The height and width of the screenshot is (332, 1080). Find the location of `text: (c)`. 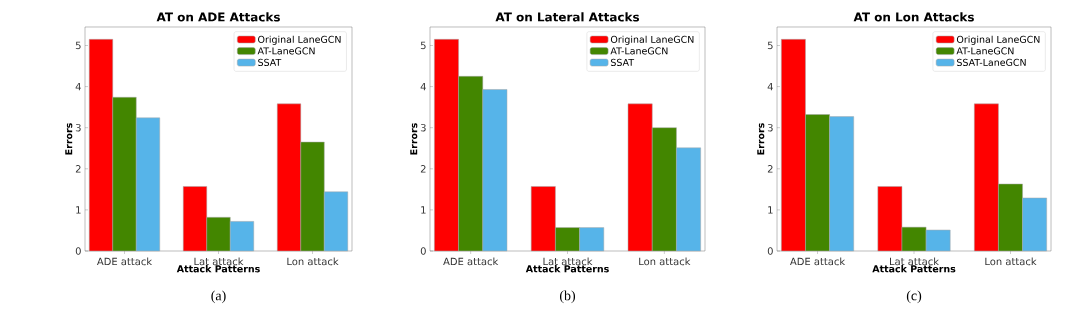

text: (c) is located at coordinates (914, 297).